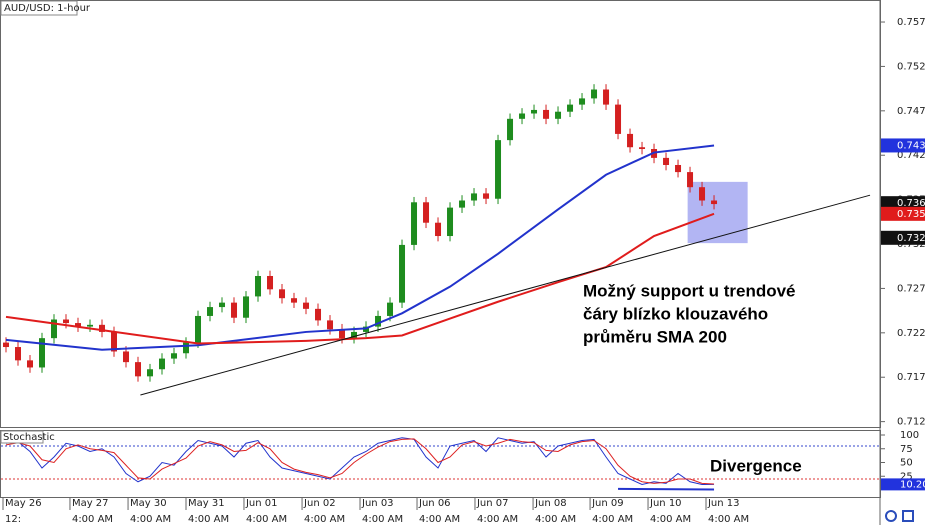  What do you see at coordinates (550, 503) in the screenshot?
I see `x-tick-label: Jun 08` at bounding box center [550, 503].